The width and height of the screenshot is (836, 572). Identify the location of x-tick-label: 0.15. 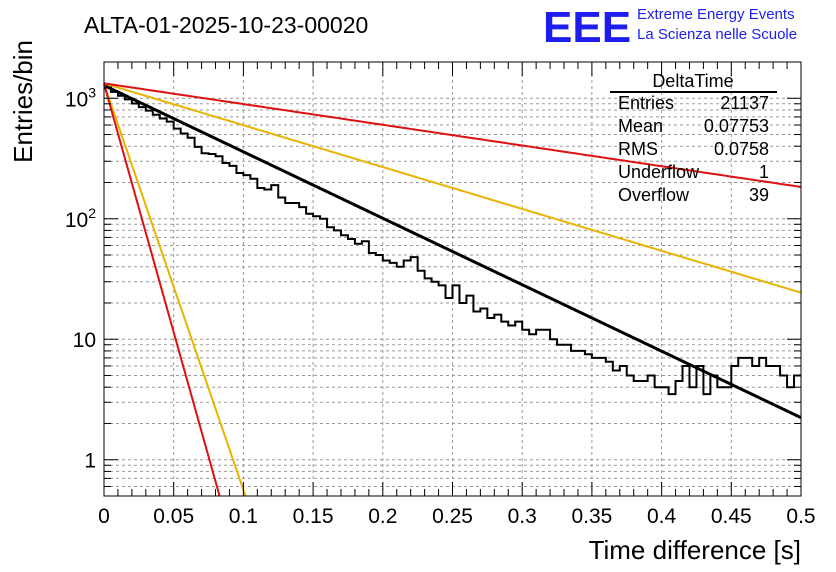
(313, 516).